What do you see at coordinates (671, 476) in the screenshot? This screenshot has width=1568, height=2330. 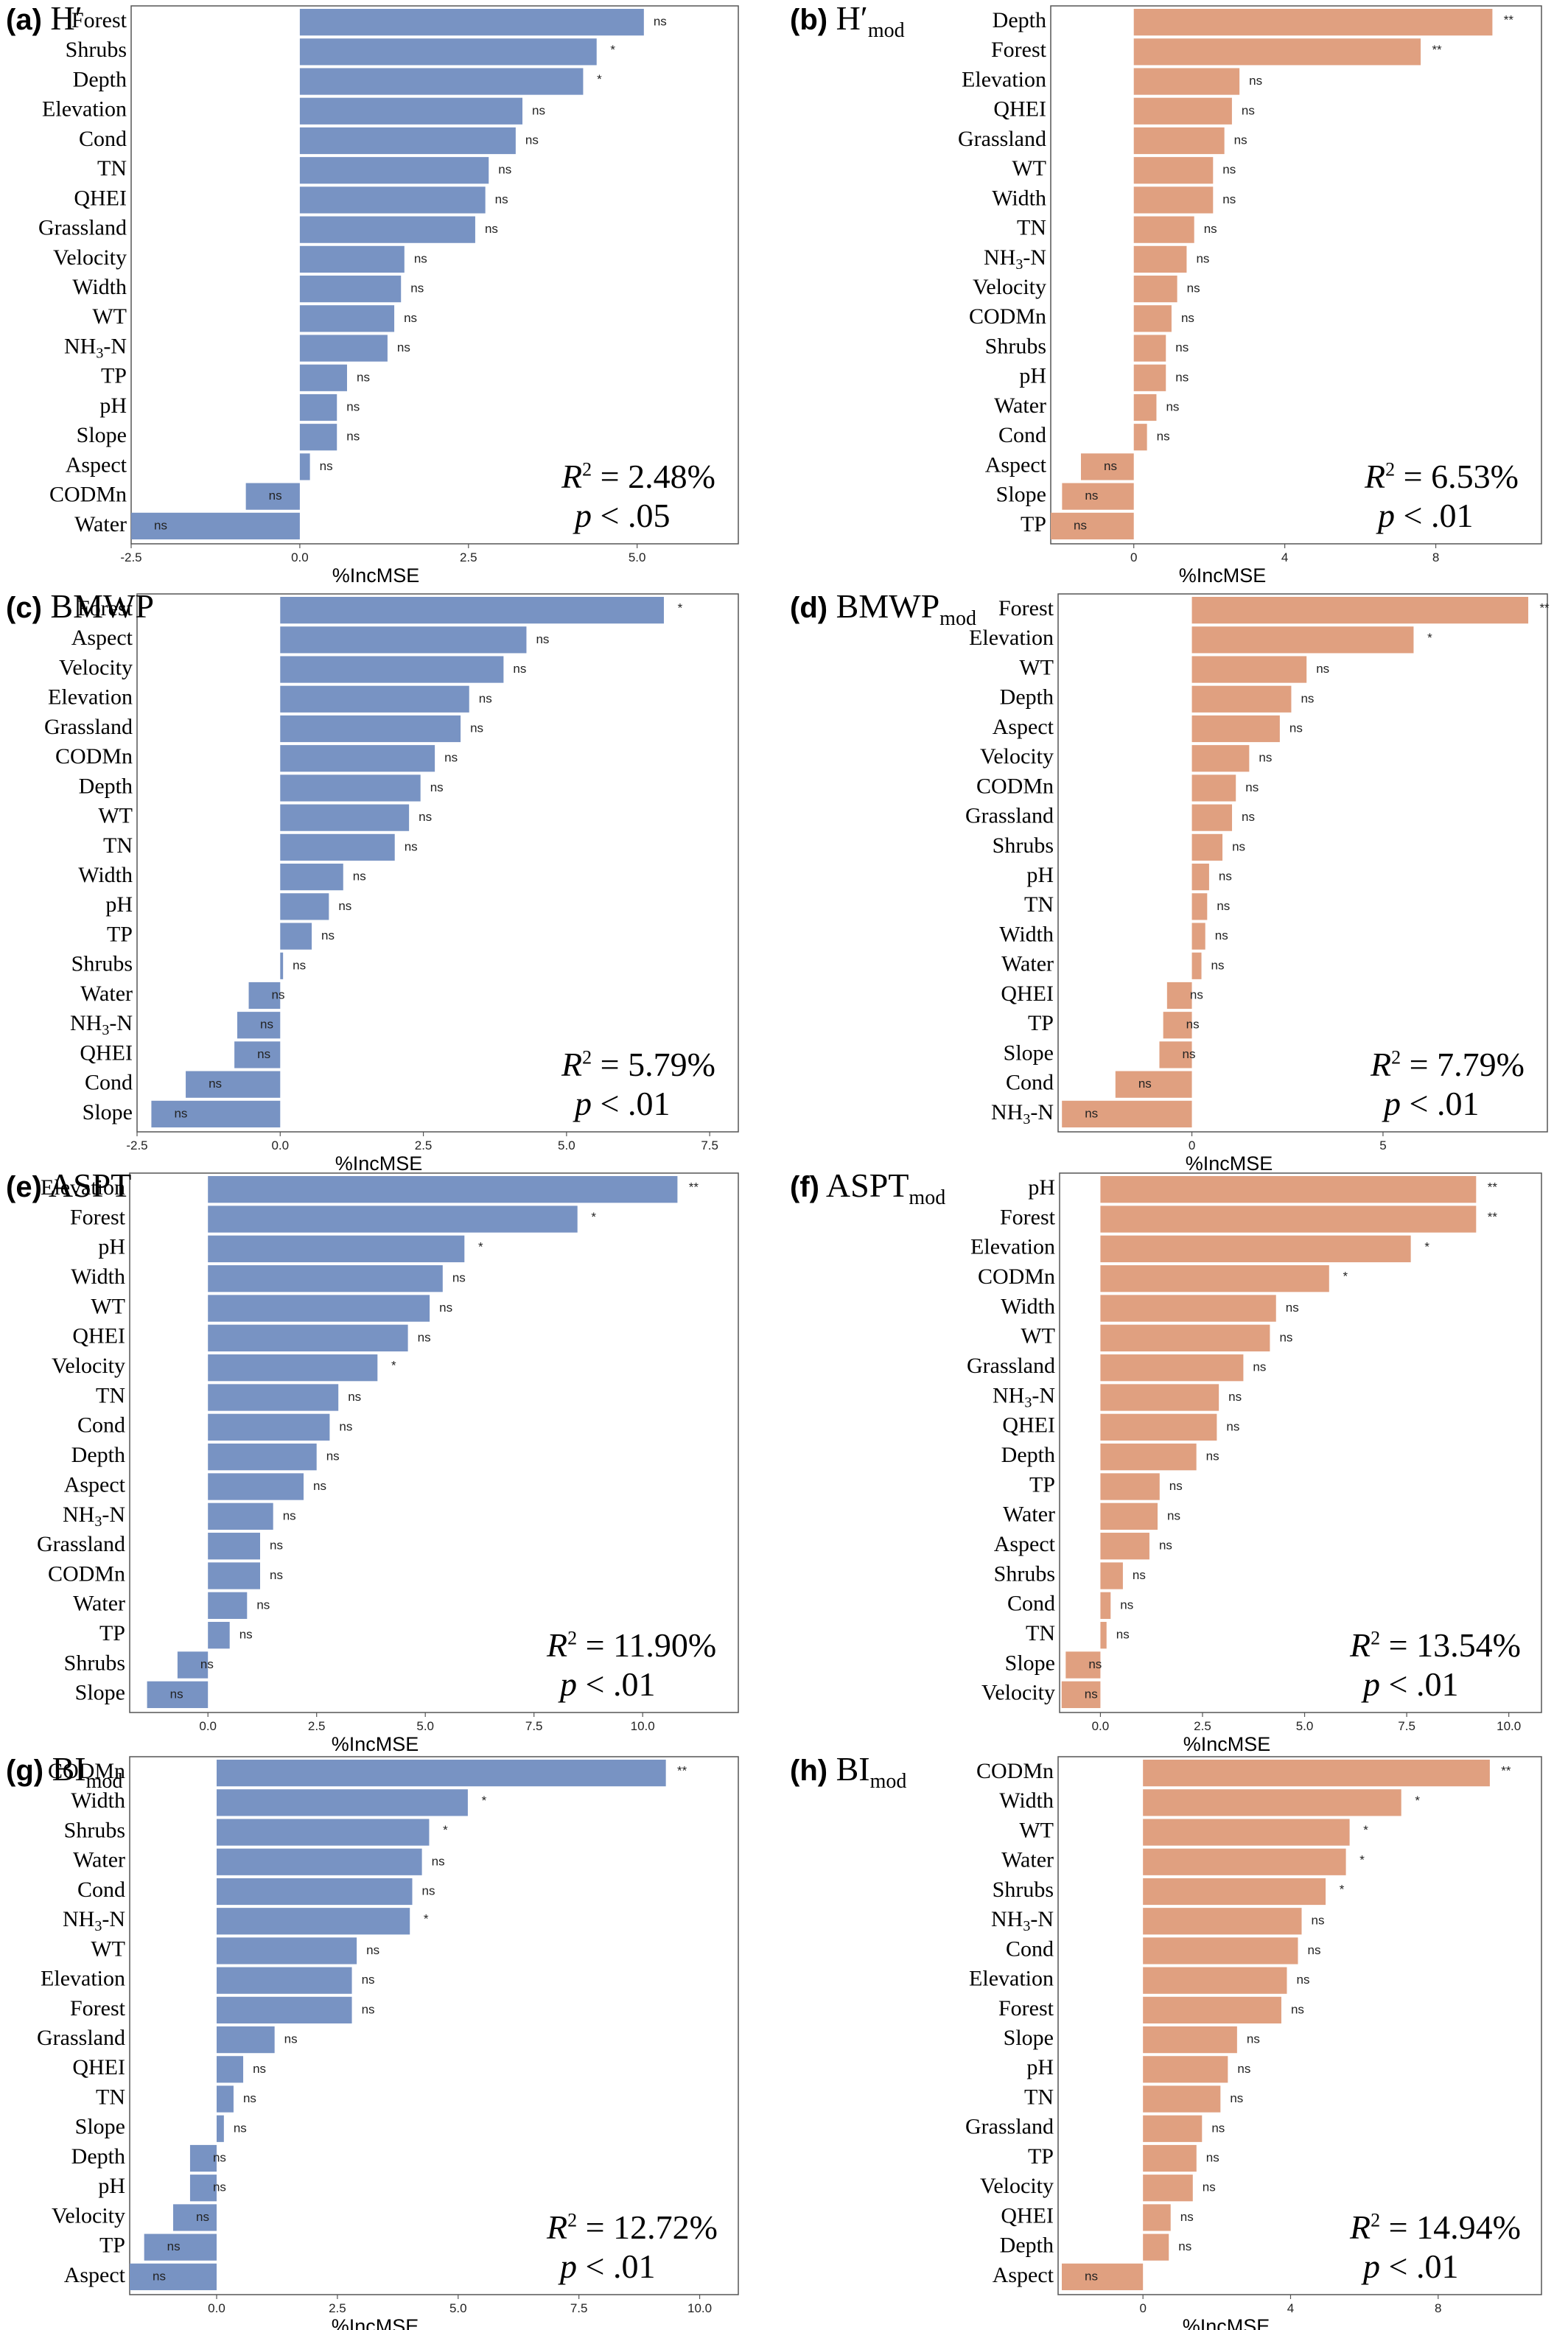 I see `r-squared-value: 2.48%` at bounding box center [671, 476].